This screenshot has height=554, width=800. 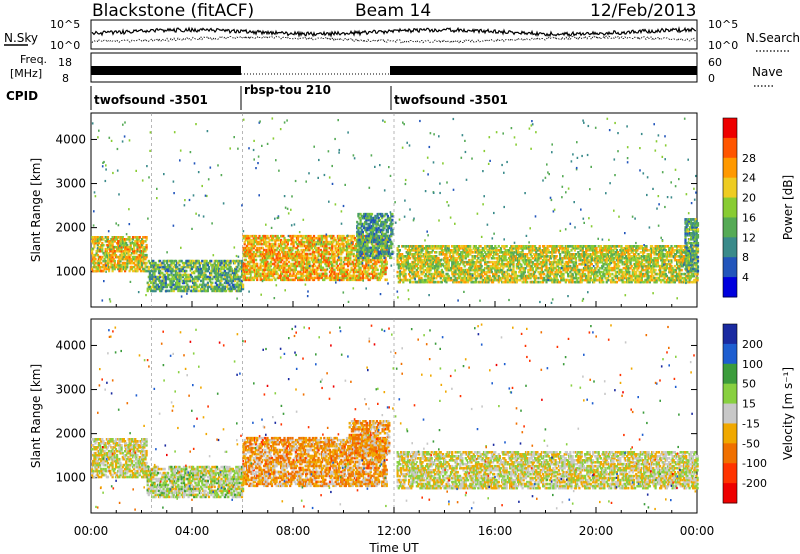 What do you see at coordinates (70, 139) in the screenshot?
I see `y-tick-label: 4000` at bounding box center [70, 139].